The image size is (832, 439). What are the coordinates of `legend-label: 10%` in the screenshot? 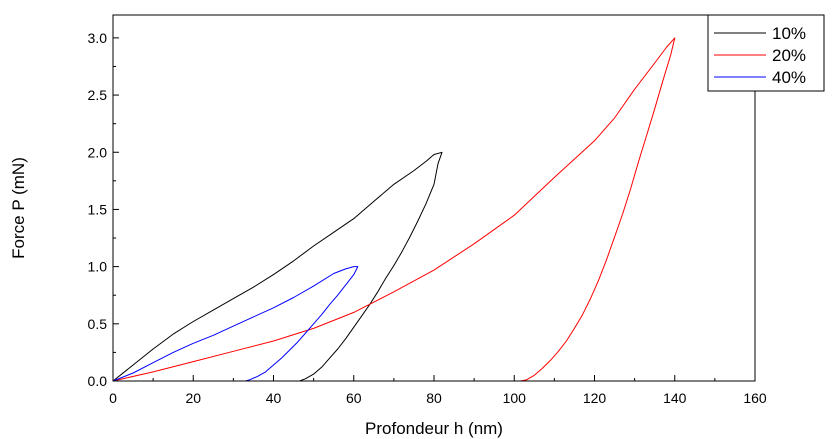 It's located at (789, 33).